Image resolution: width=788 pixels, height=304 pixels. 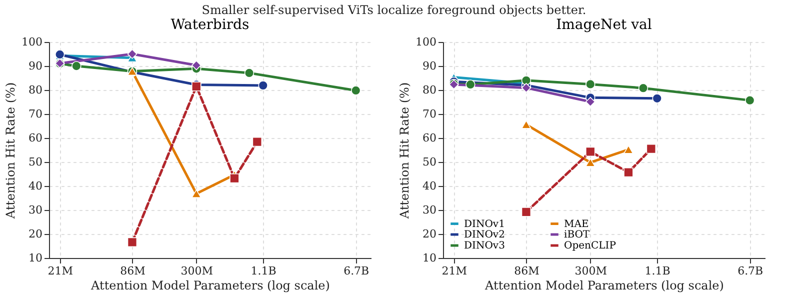 What do you see at coordinates (484, 235) in the screenshot?
I see `legend-label: DINOv2` at bounding box center [484, 235].